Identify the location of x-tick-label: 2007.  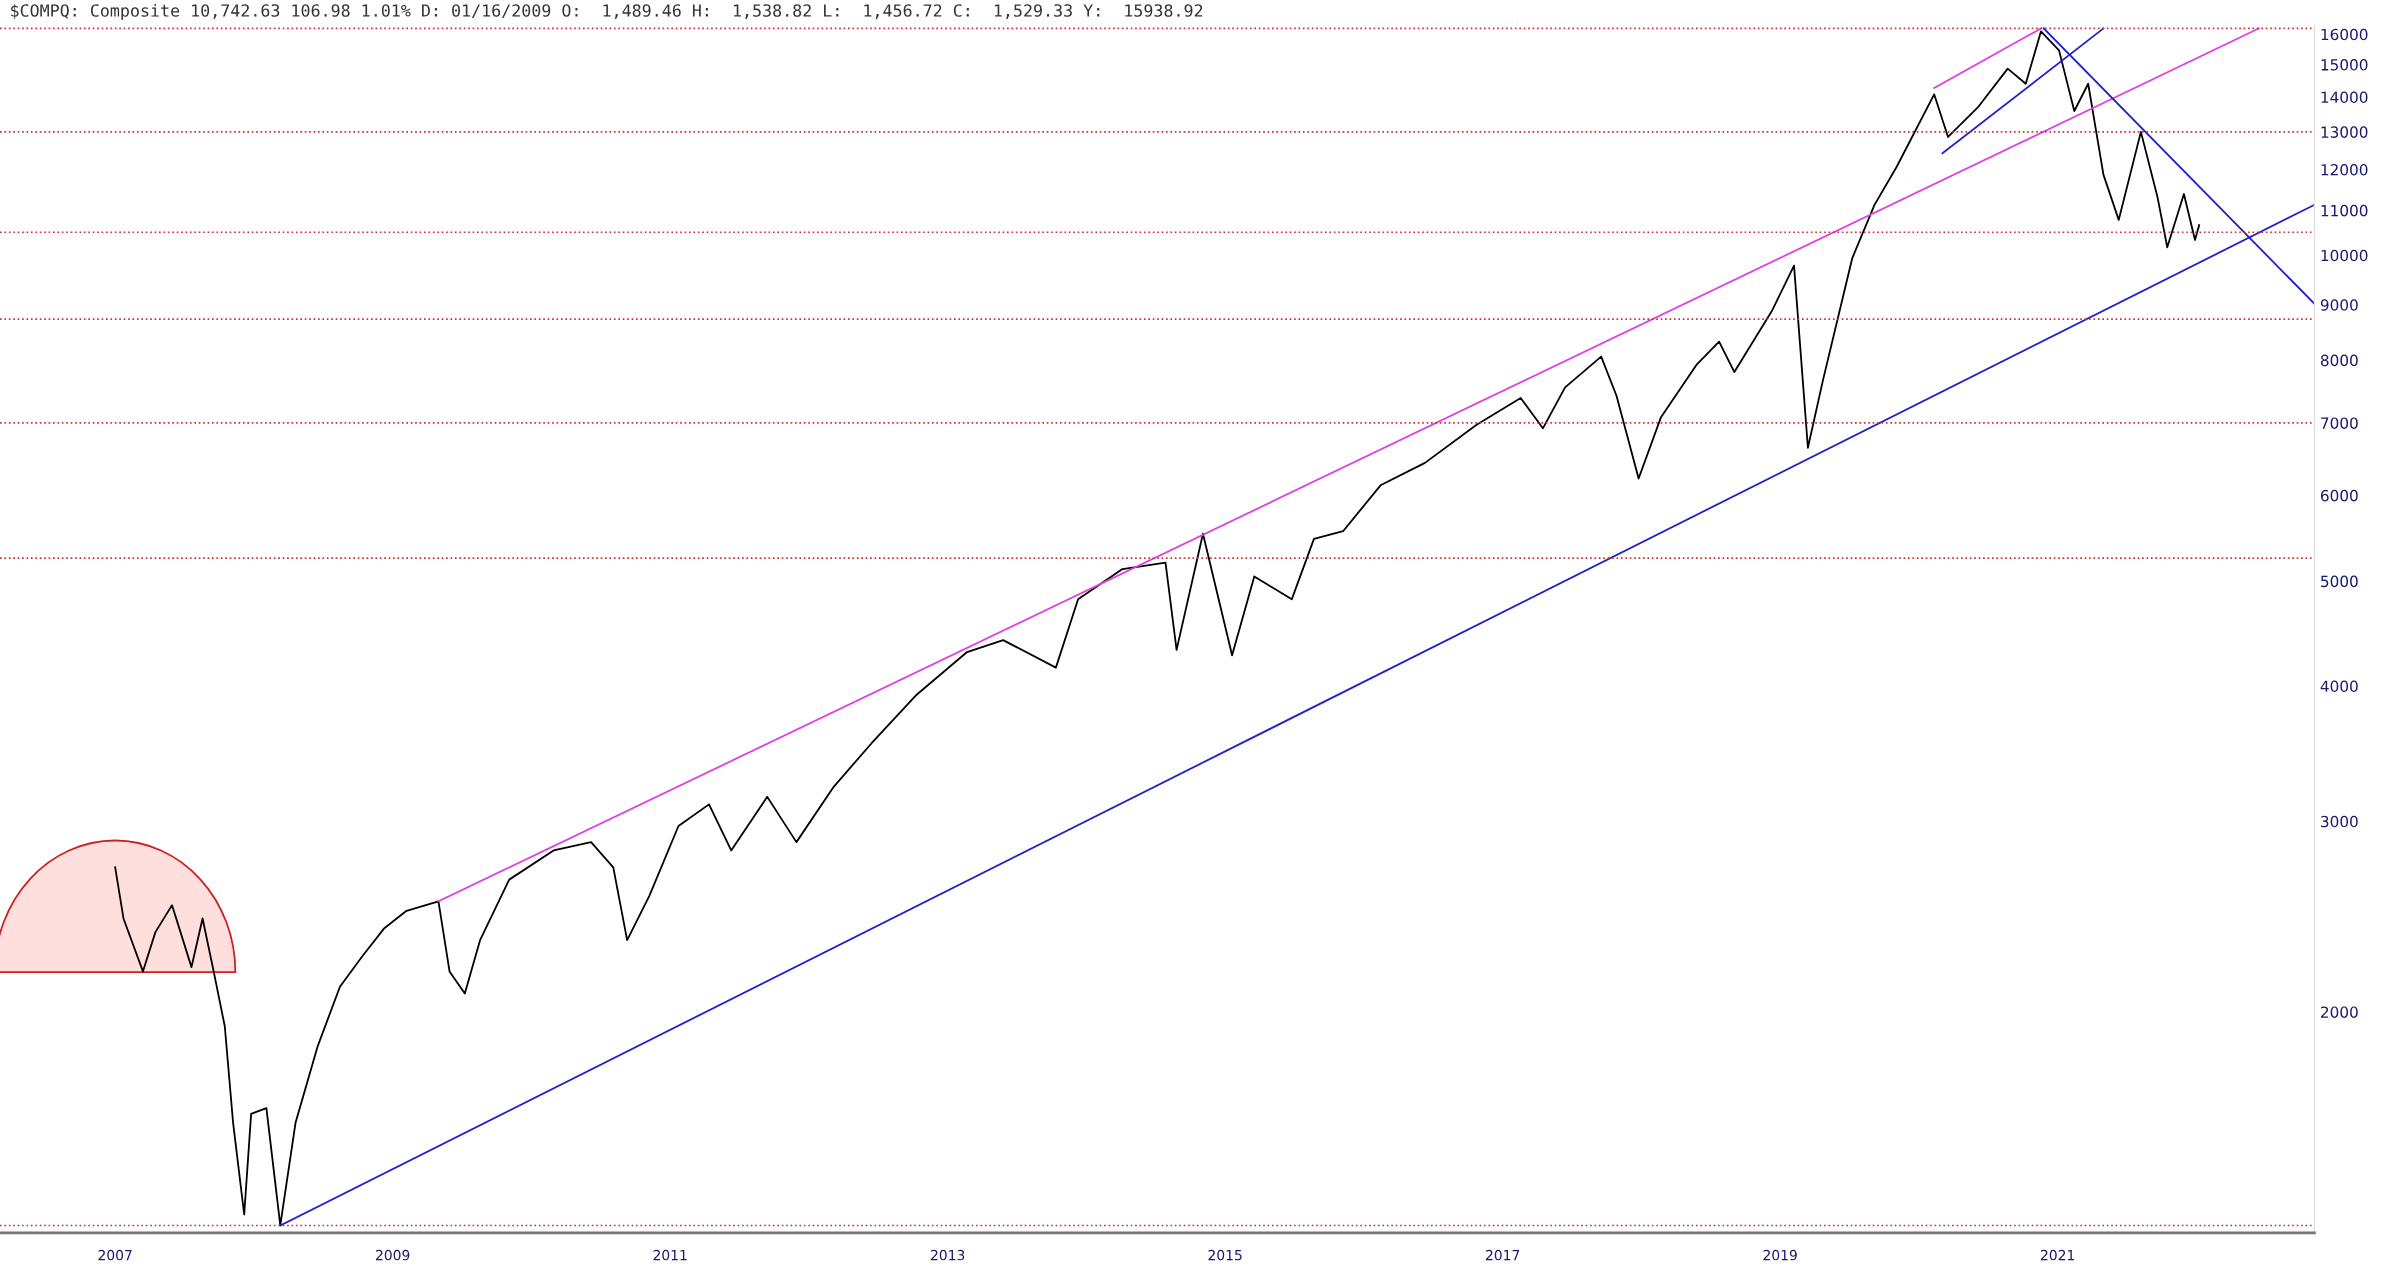
(115, 1255).